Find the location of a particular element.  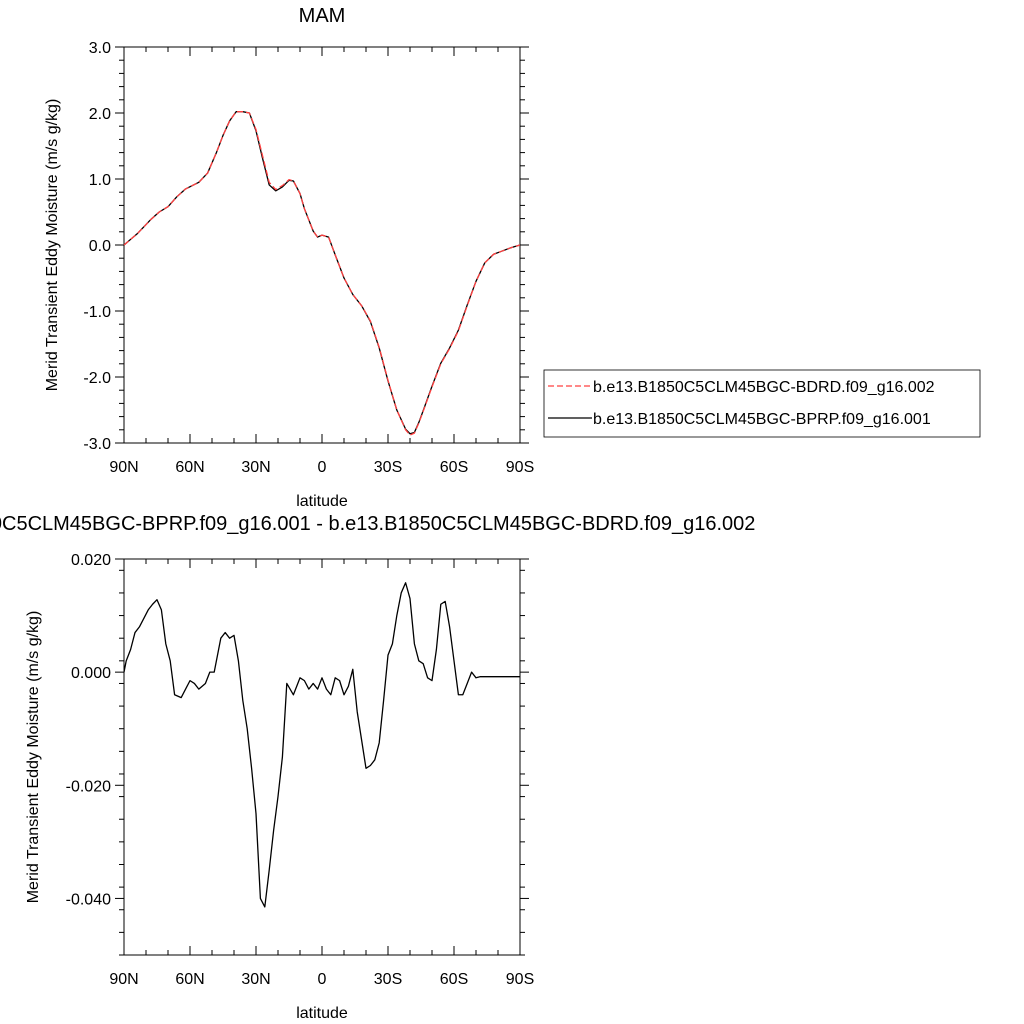

legend-box is located at coordinates (762, 403).